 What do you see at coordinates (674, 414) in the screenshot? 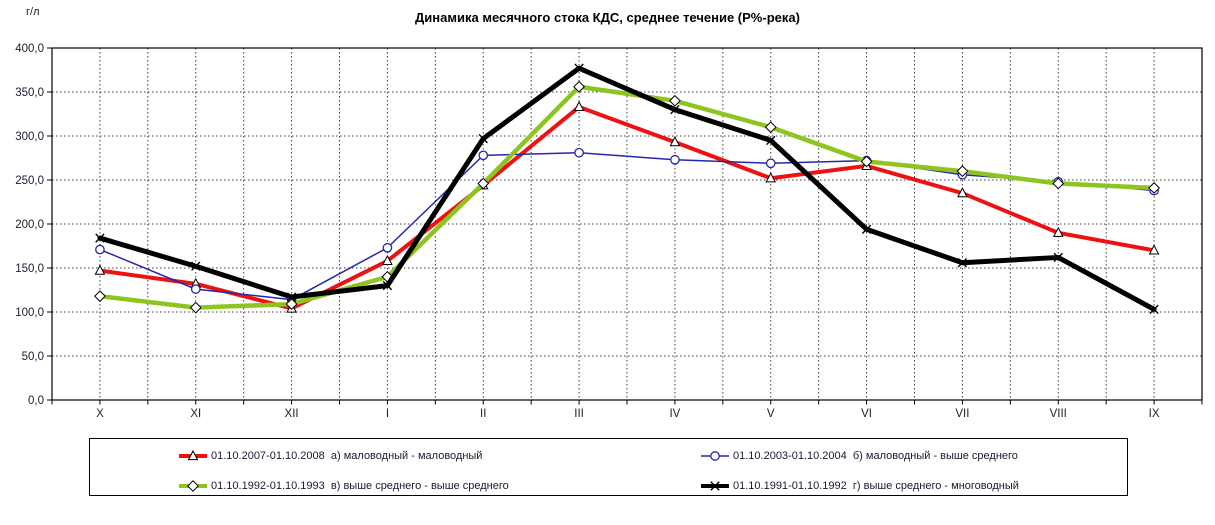
I see `x-tick-label: IV` at bounding box center [674, 414].